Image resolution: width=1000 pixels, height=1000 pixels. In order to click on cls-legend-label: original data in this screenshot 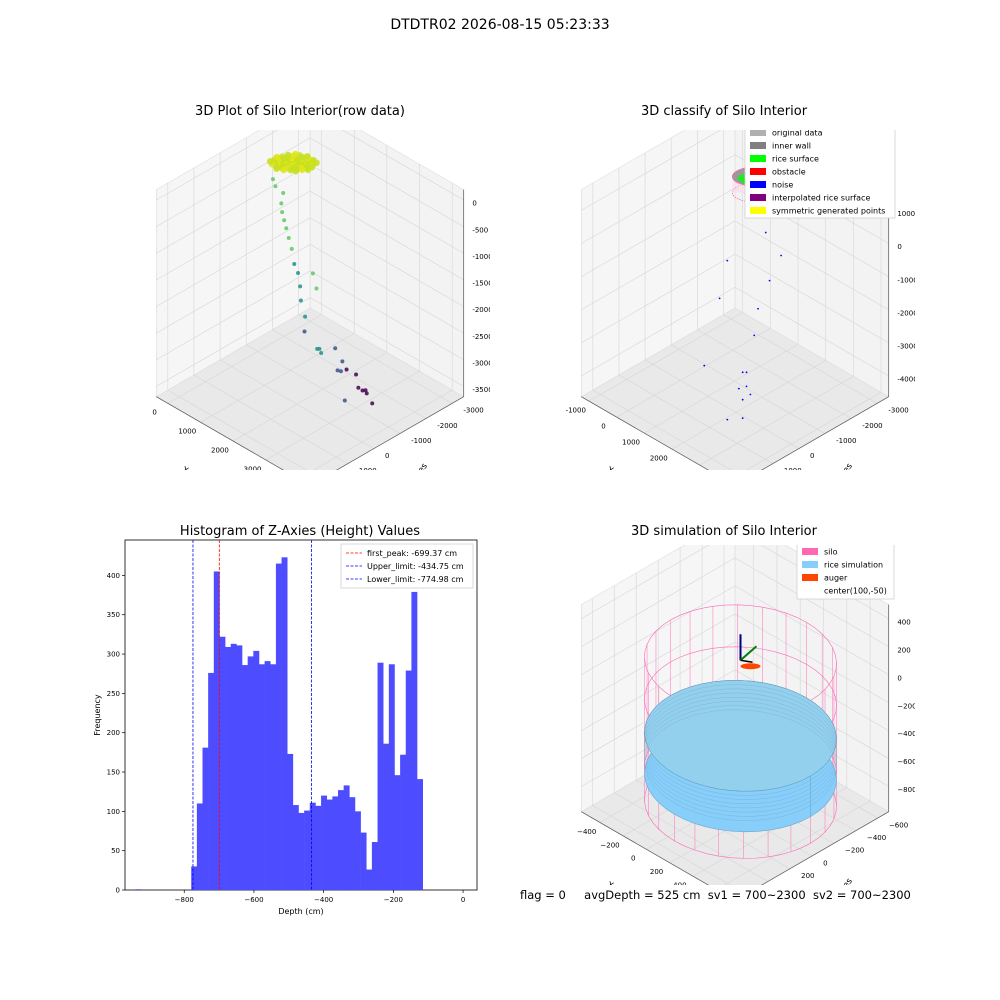, I will do `click(797, 134)`.